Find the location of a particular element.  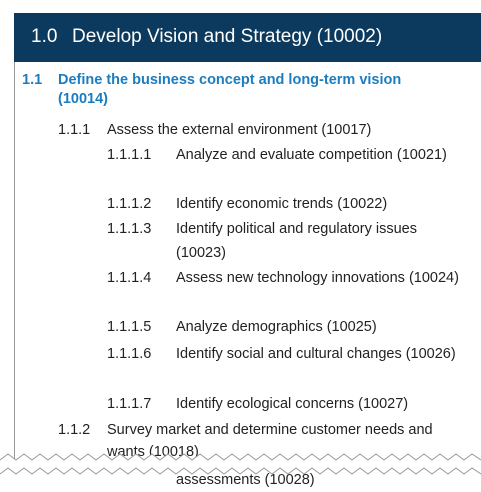

item-text: Analyze demographics (10025) is located at coordinates (276, 327).